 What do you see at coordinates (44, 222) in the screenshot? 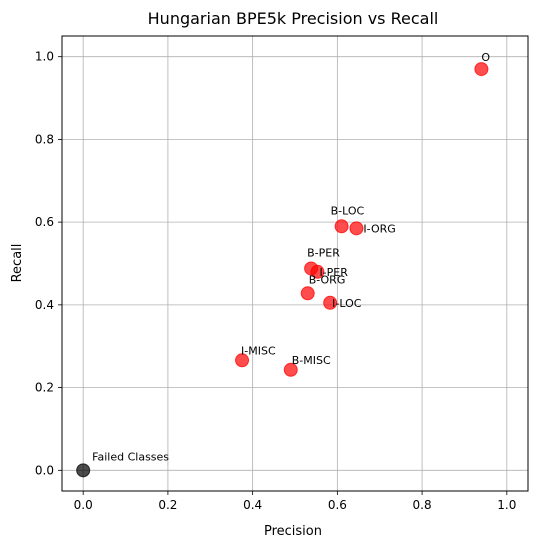
I see `y-tick-label: 0.6` at bounding box center [44, 222].